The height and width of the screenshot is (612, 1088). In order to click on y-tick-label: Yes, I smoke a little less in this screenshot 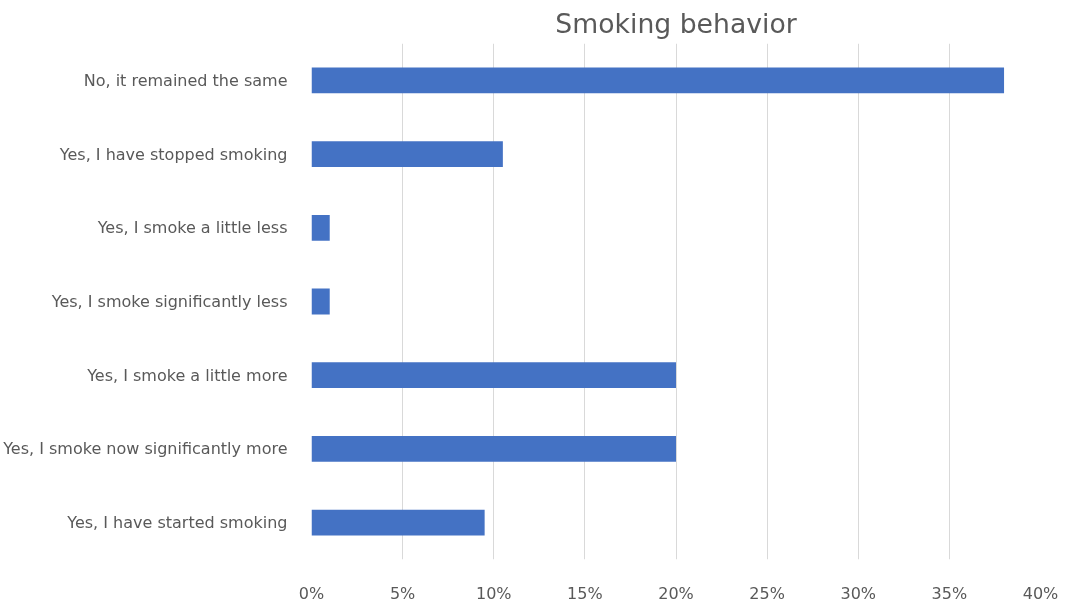, I will do `click(192, 228)`.